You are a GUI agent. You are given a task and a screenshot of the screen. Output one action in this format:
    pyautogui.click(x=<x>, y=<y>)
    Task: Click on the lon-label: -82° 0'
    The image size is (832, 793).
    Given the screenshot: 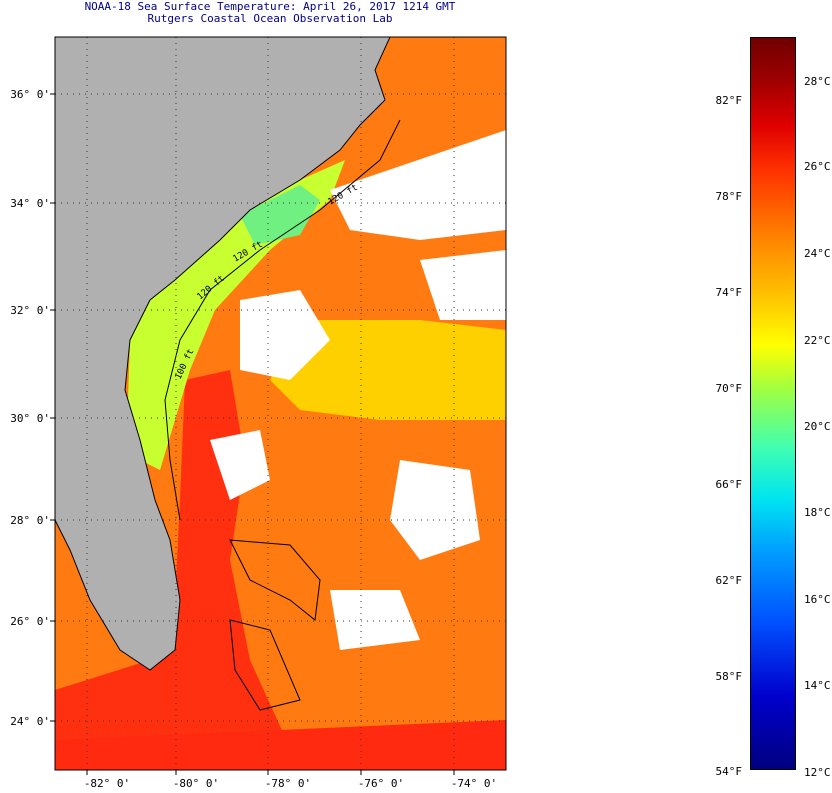 What is the action you would take?
    pyautogui.click(x=107, y=783)
    